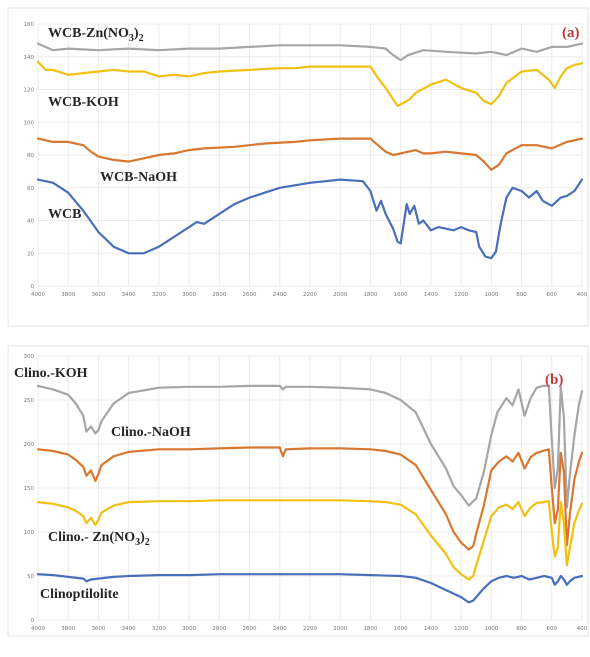  What do you see at coordinates (64, 214) in the screenshot?
I see `series-label: WCB` at bounding box center [64, 214].